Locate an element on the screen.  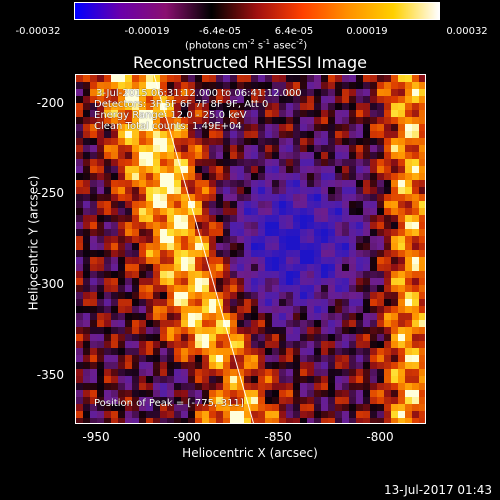
peak-position-label: Position of Peak = [-775,-311] is located at coordinates (169, 403).